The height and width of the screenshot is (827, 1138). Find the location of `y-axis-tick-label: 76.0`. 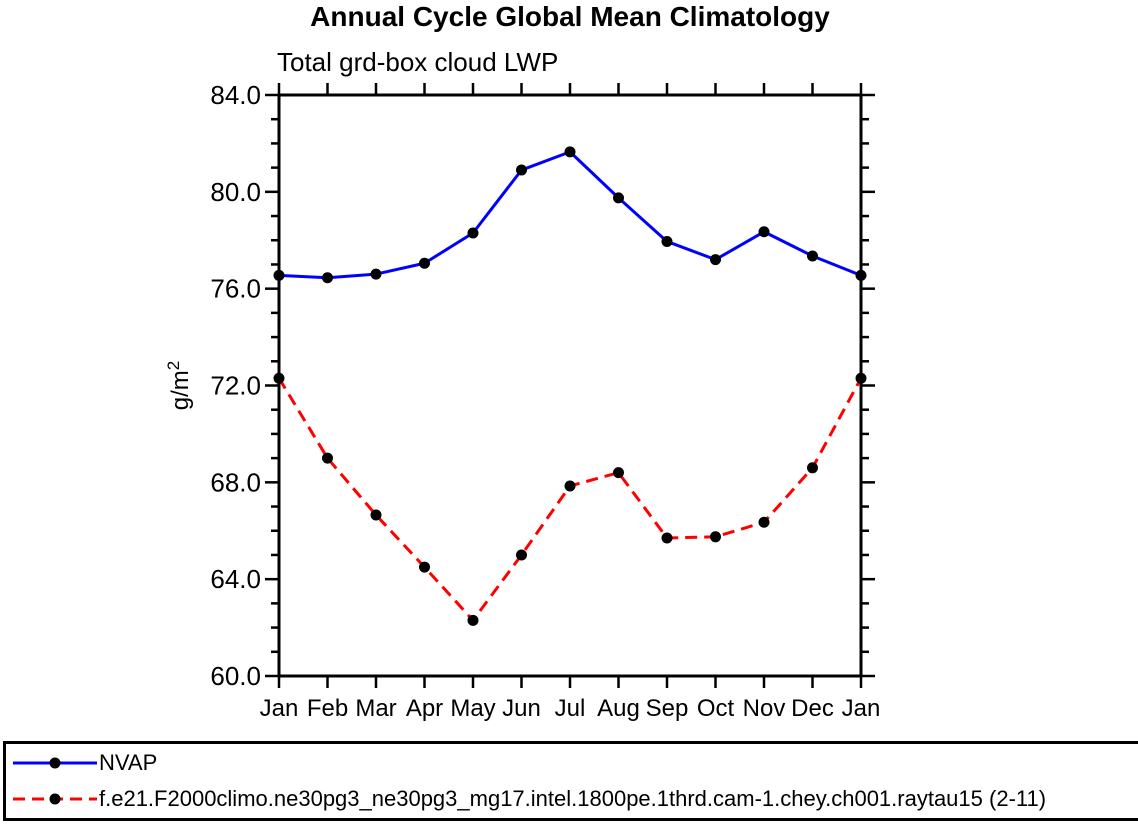

y-axis-tick-label: 76.0 is located at coordinates (235, 289).